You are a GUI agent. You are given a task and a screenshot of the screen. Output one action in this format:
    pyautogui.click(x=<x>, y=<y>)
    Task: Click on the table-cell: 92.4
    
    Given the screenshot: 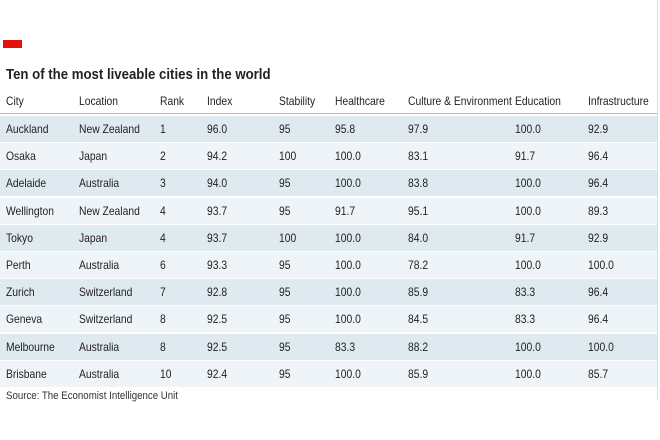 What is the action you would take?
    pyautogui.click(x=217, y=373)
    